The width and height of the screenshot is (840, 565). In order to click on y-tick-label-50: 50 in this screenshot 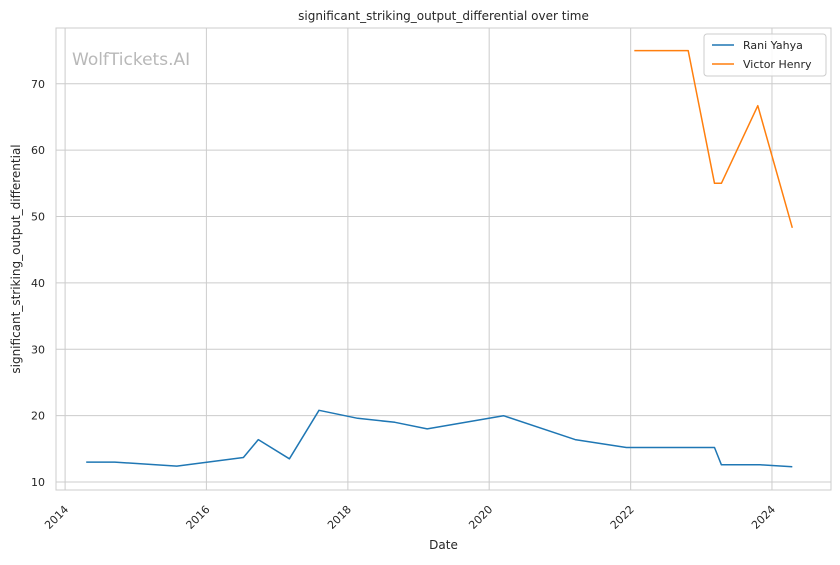, I will do `click(38, 217)`.